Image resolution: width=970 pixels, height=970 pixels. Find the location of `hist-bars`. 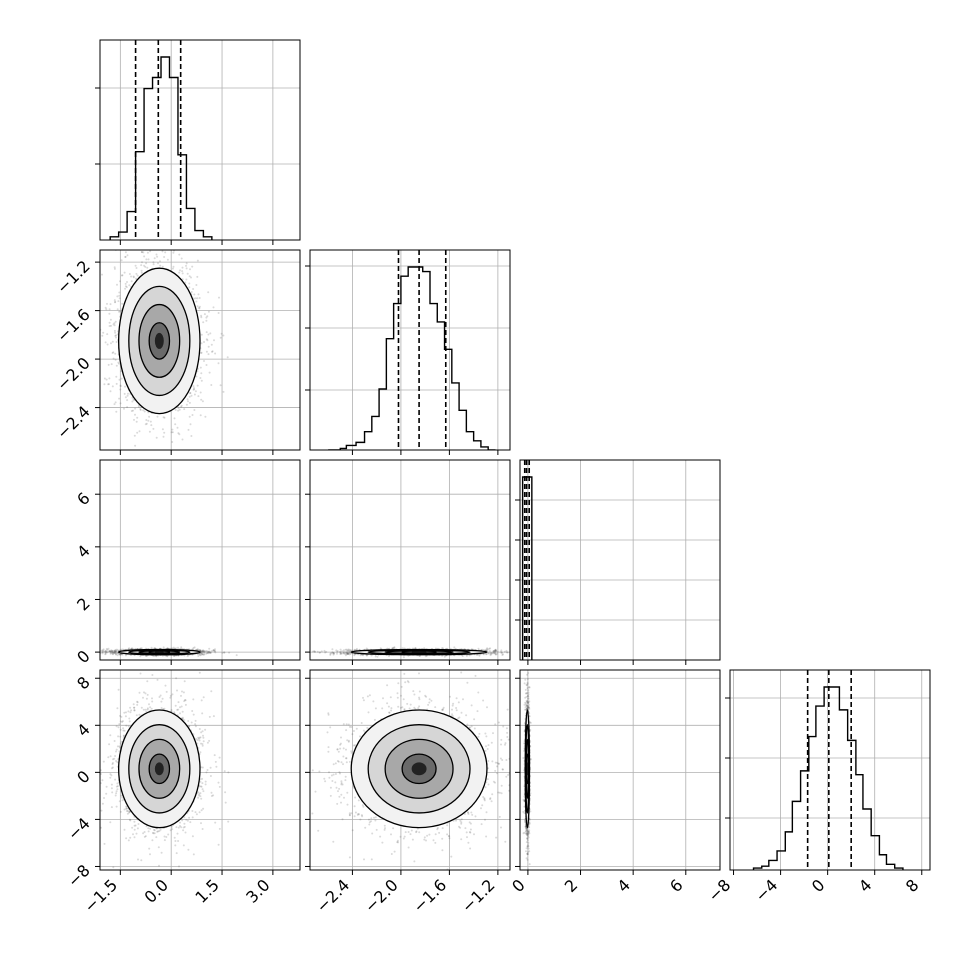

hist-bars is located at coordinates (412, 350).